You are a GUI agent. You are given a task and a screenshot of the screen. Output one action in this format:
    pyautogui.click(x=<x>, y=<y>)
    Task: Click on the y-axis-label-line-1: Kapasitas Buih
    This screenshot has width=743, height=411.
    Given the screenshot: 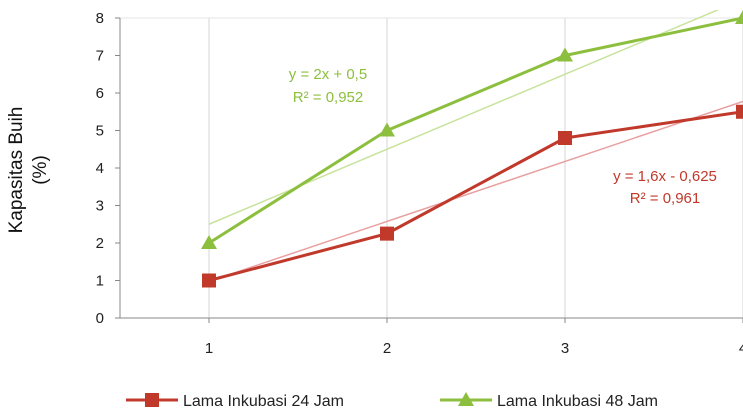 What is the action you would take?
    pyautogui.click(x=16, y=170)
    